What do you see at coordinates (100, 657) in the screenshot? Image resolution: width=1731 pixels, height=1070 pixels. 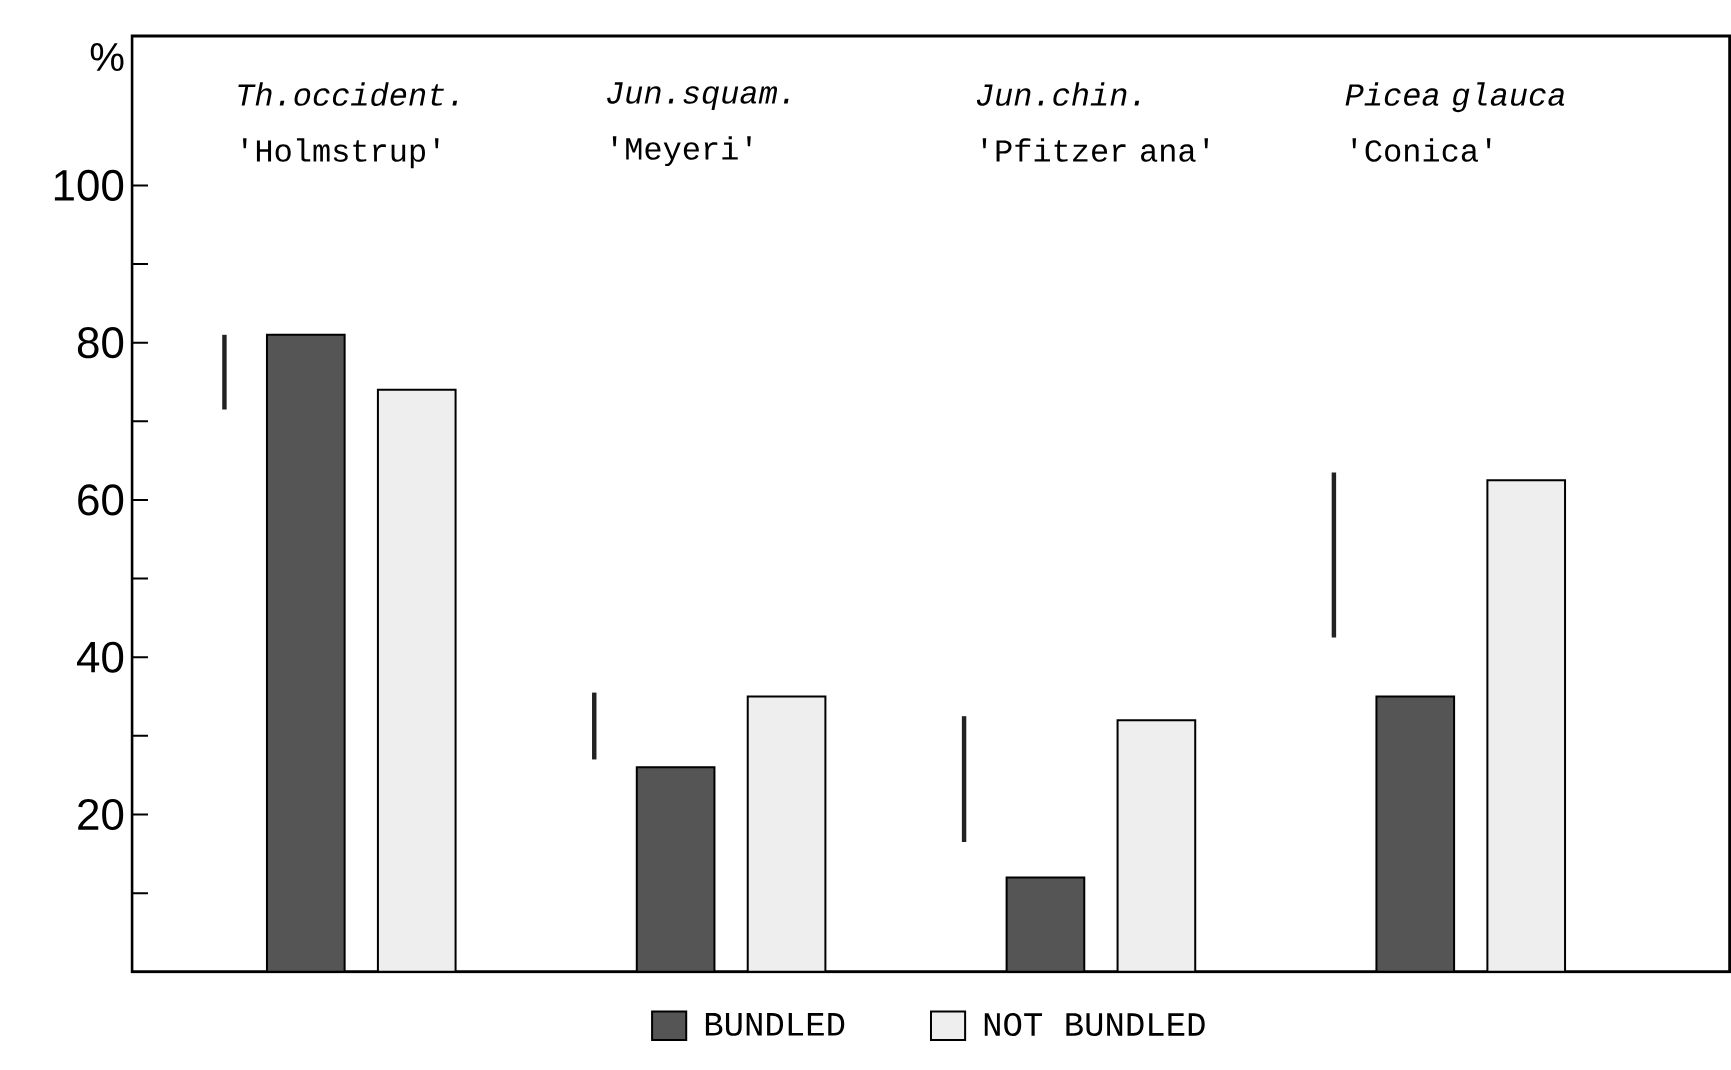 I see `y-tick-label: 40` at bounding box center [100, 657].